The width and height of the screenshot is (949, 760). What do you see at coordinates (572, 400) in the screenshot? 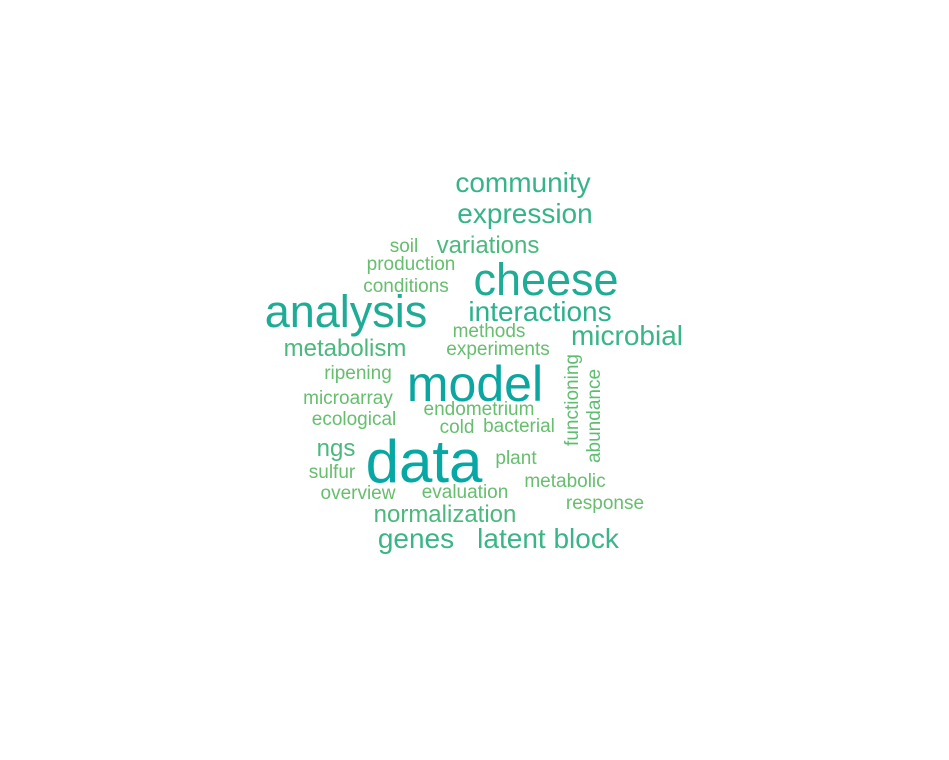
I see `cloud-word-functioning: functioning` at bounding box center [572, 400].